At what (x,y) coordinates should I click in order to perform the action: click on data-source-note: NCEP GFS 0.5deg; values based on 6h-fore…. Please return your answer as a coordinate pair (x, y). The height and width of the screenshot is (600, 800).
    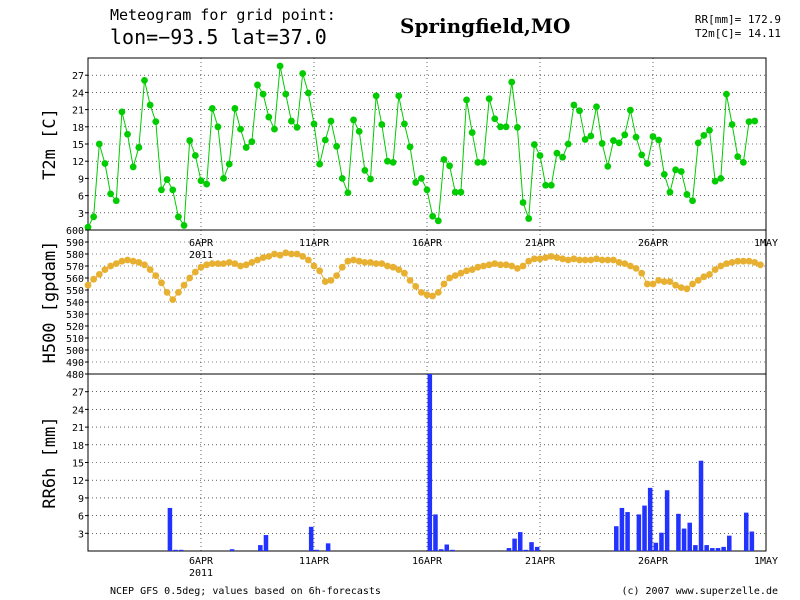
    Looking at the image, I should click on (245, 591).